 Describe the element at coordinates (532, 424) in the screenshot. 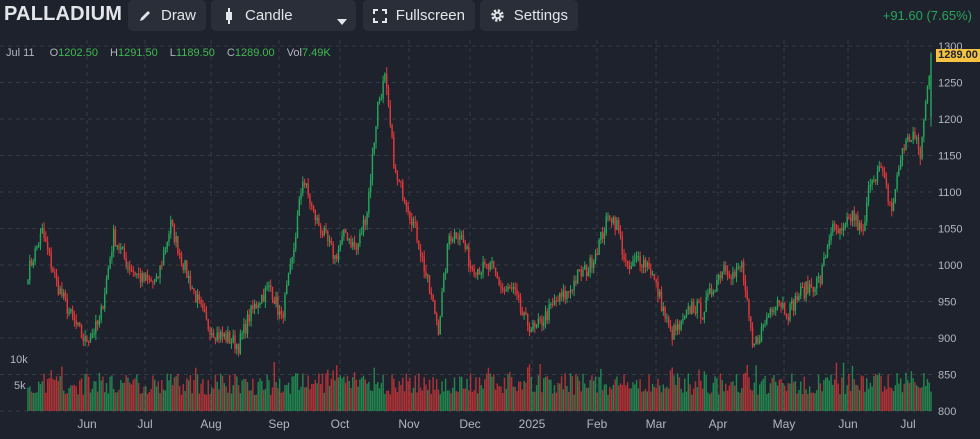

I see `time-tick-label: 2025` at that location.